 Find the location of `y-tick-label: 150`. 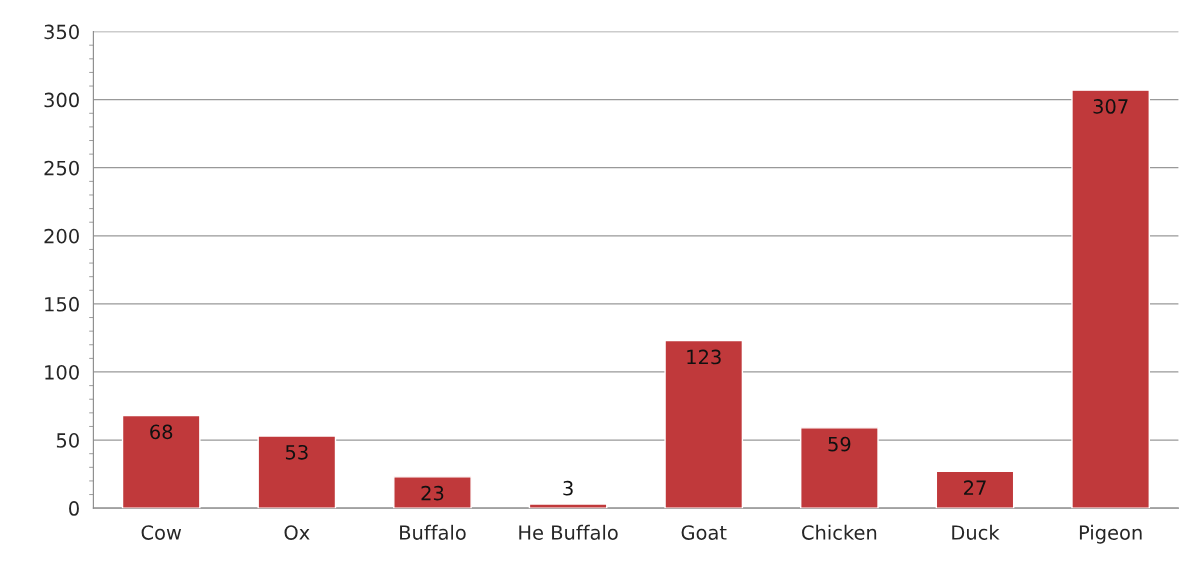

y-tick-label: 150 is located at coordinates (62, 304).